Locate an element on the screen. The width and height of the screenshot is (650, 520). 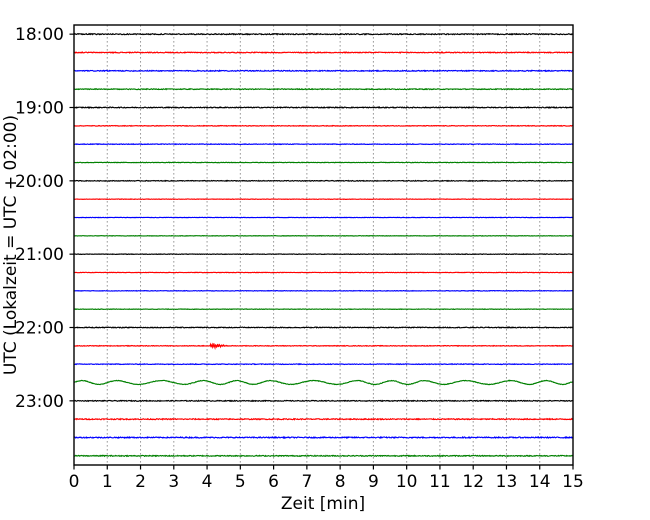
x-tick-label: 13 is located at coordinates (507, 482).